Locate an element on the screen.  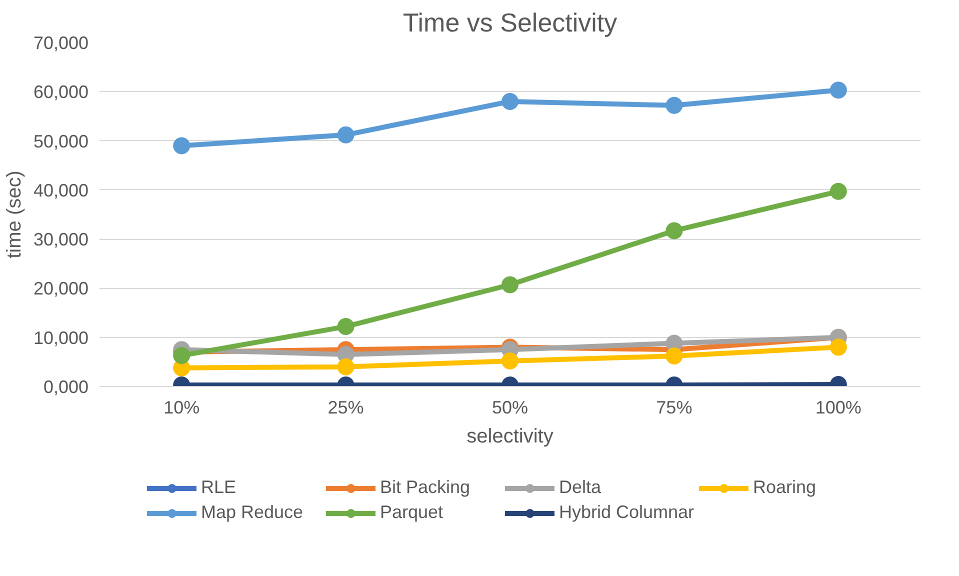
legend-label: Hybrid Columnar is located at coordinates (626, 512).